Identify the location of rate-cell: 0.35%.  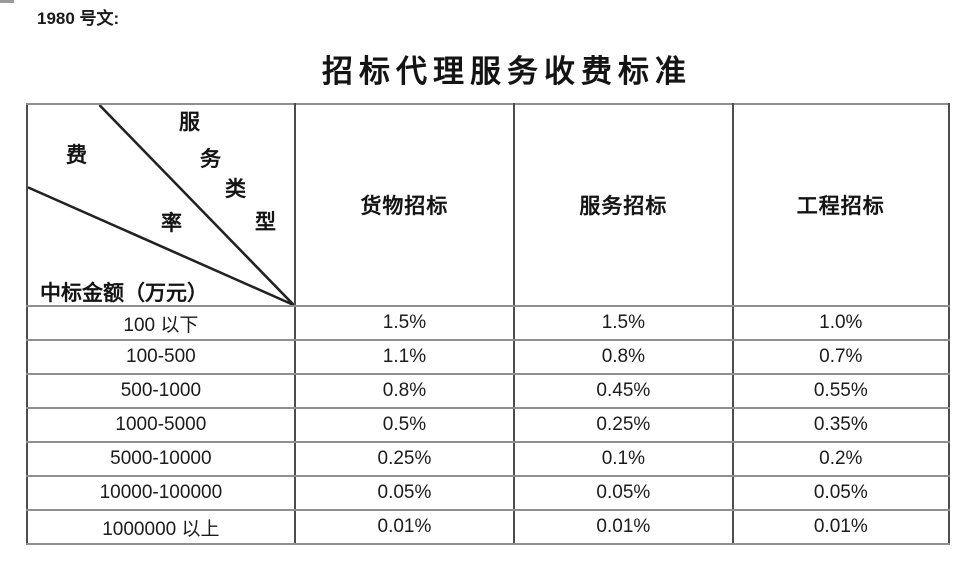
(841, 425).